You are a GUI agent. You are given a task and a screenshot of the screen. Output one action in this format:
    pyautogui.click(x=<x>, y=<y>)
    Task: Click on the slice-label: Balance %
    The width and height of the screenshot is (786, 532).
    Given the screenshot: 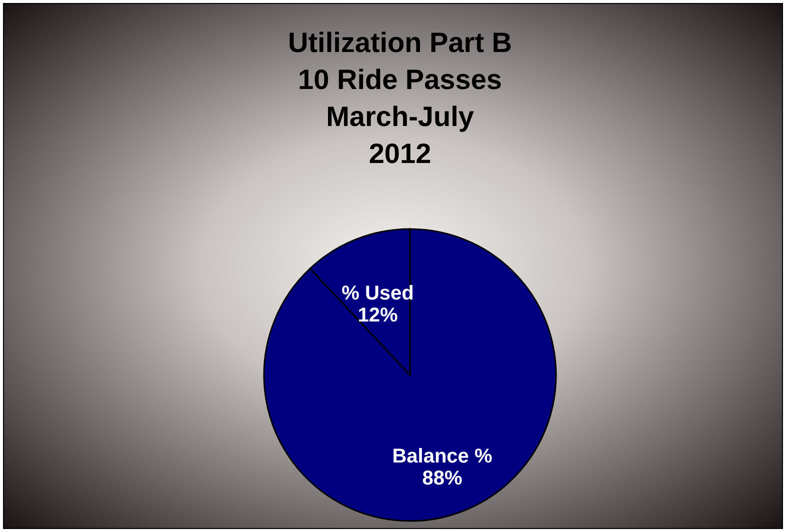 What is the action you would take?
    pyautogui.click(x=442, y=456)
    